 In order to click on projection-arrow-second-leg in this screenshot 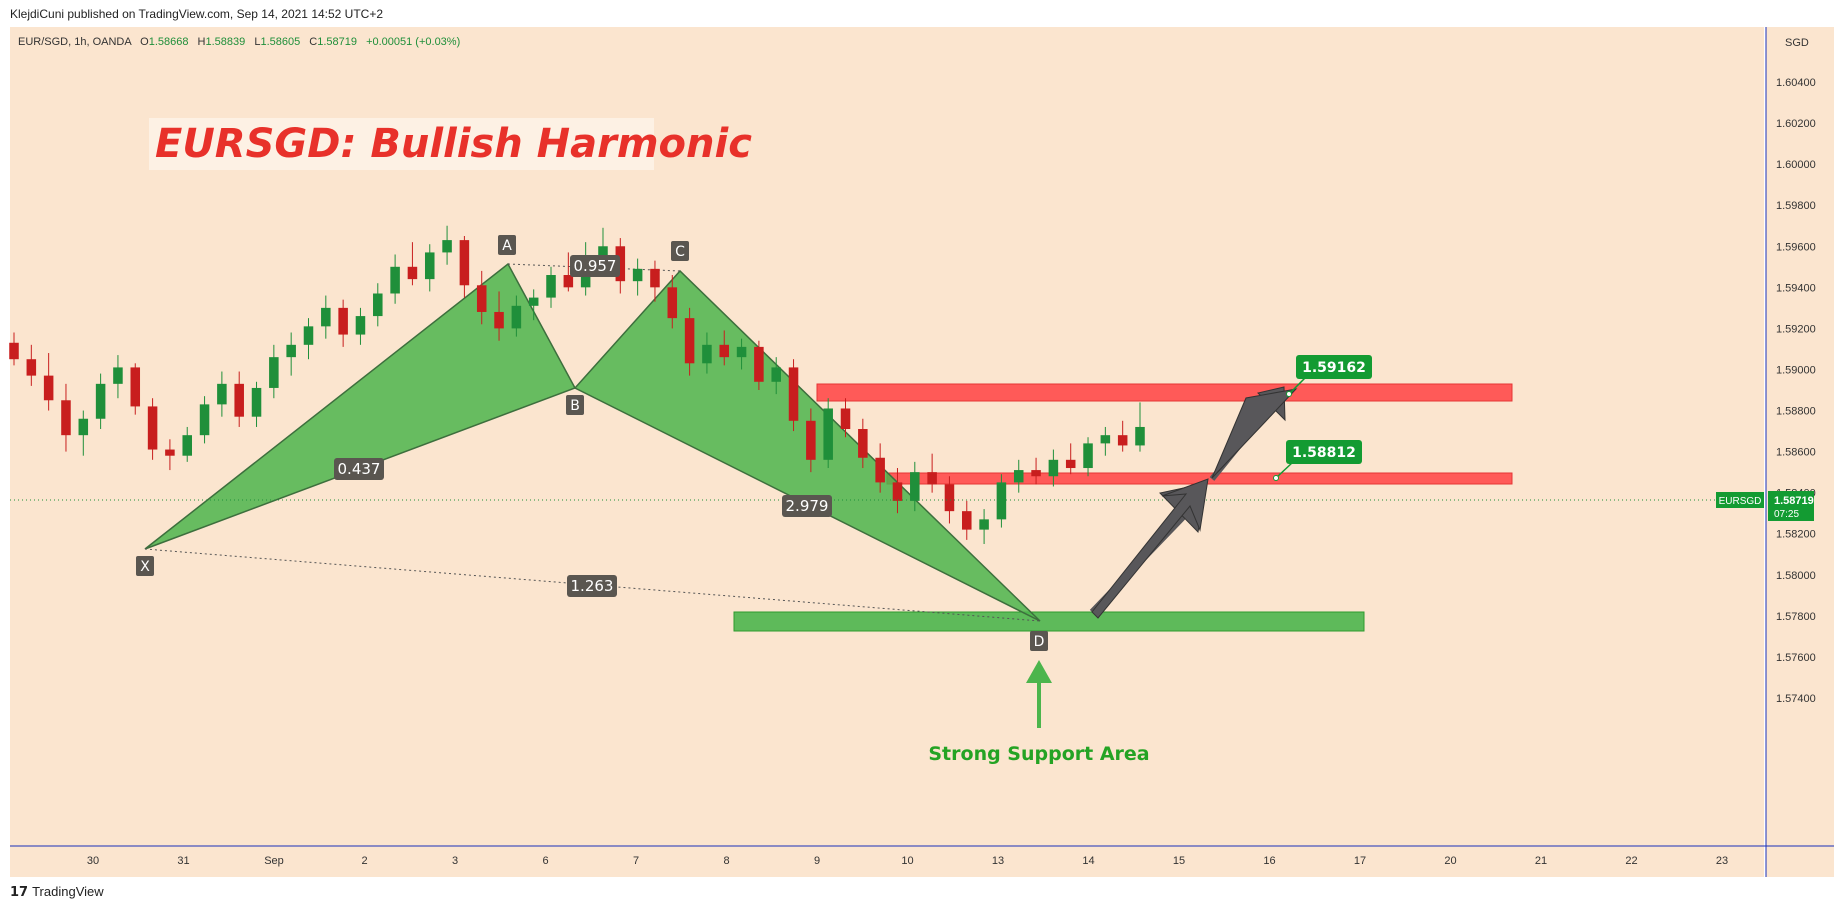, I will do `click(1253, 433)`.